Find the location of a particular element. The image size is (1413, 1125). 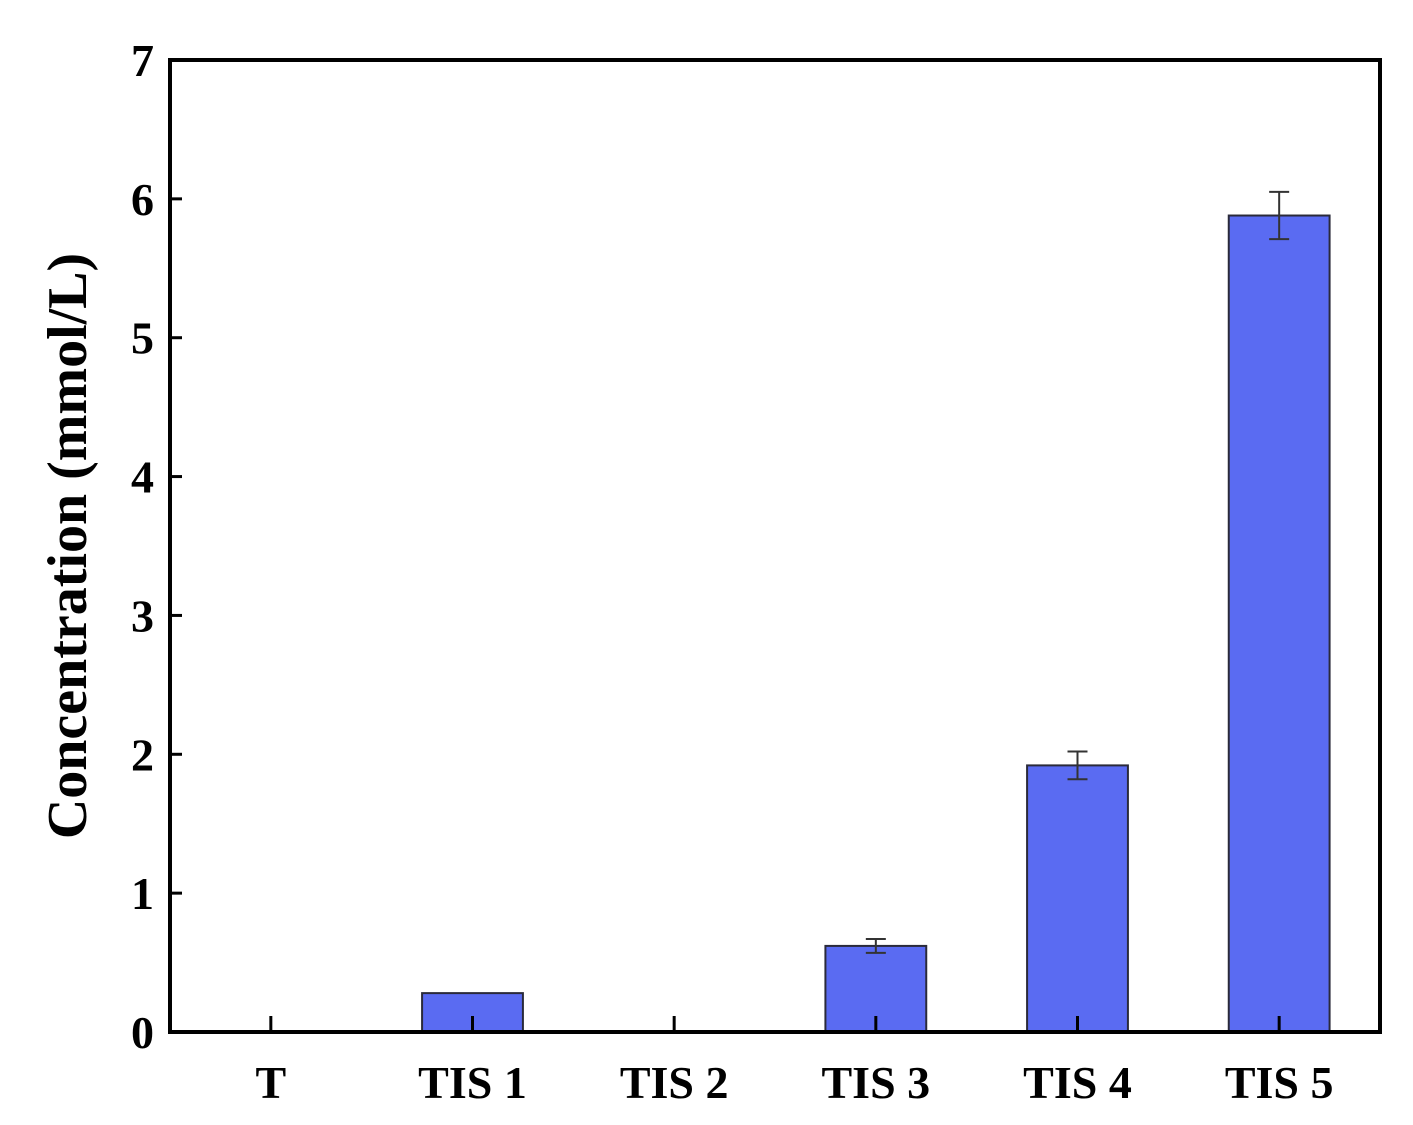

x-tick-label: TIS 1 is located at coordinates (472, 1082).